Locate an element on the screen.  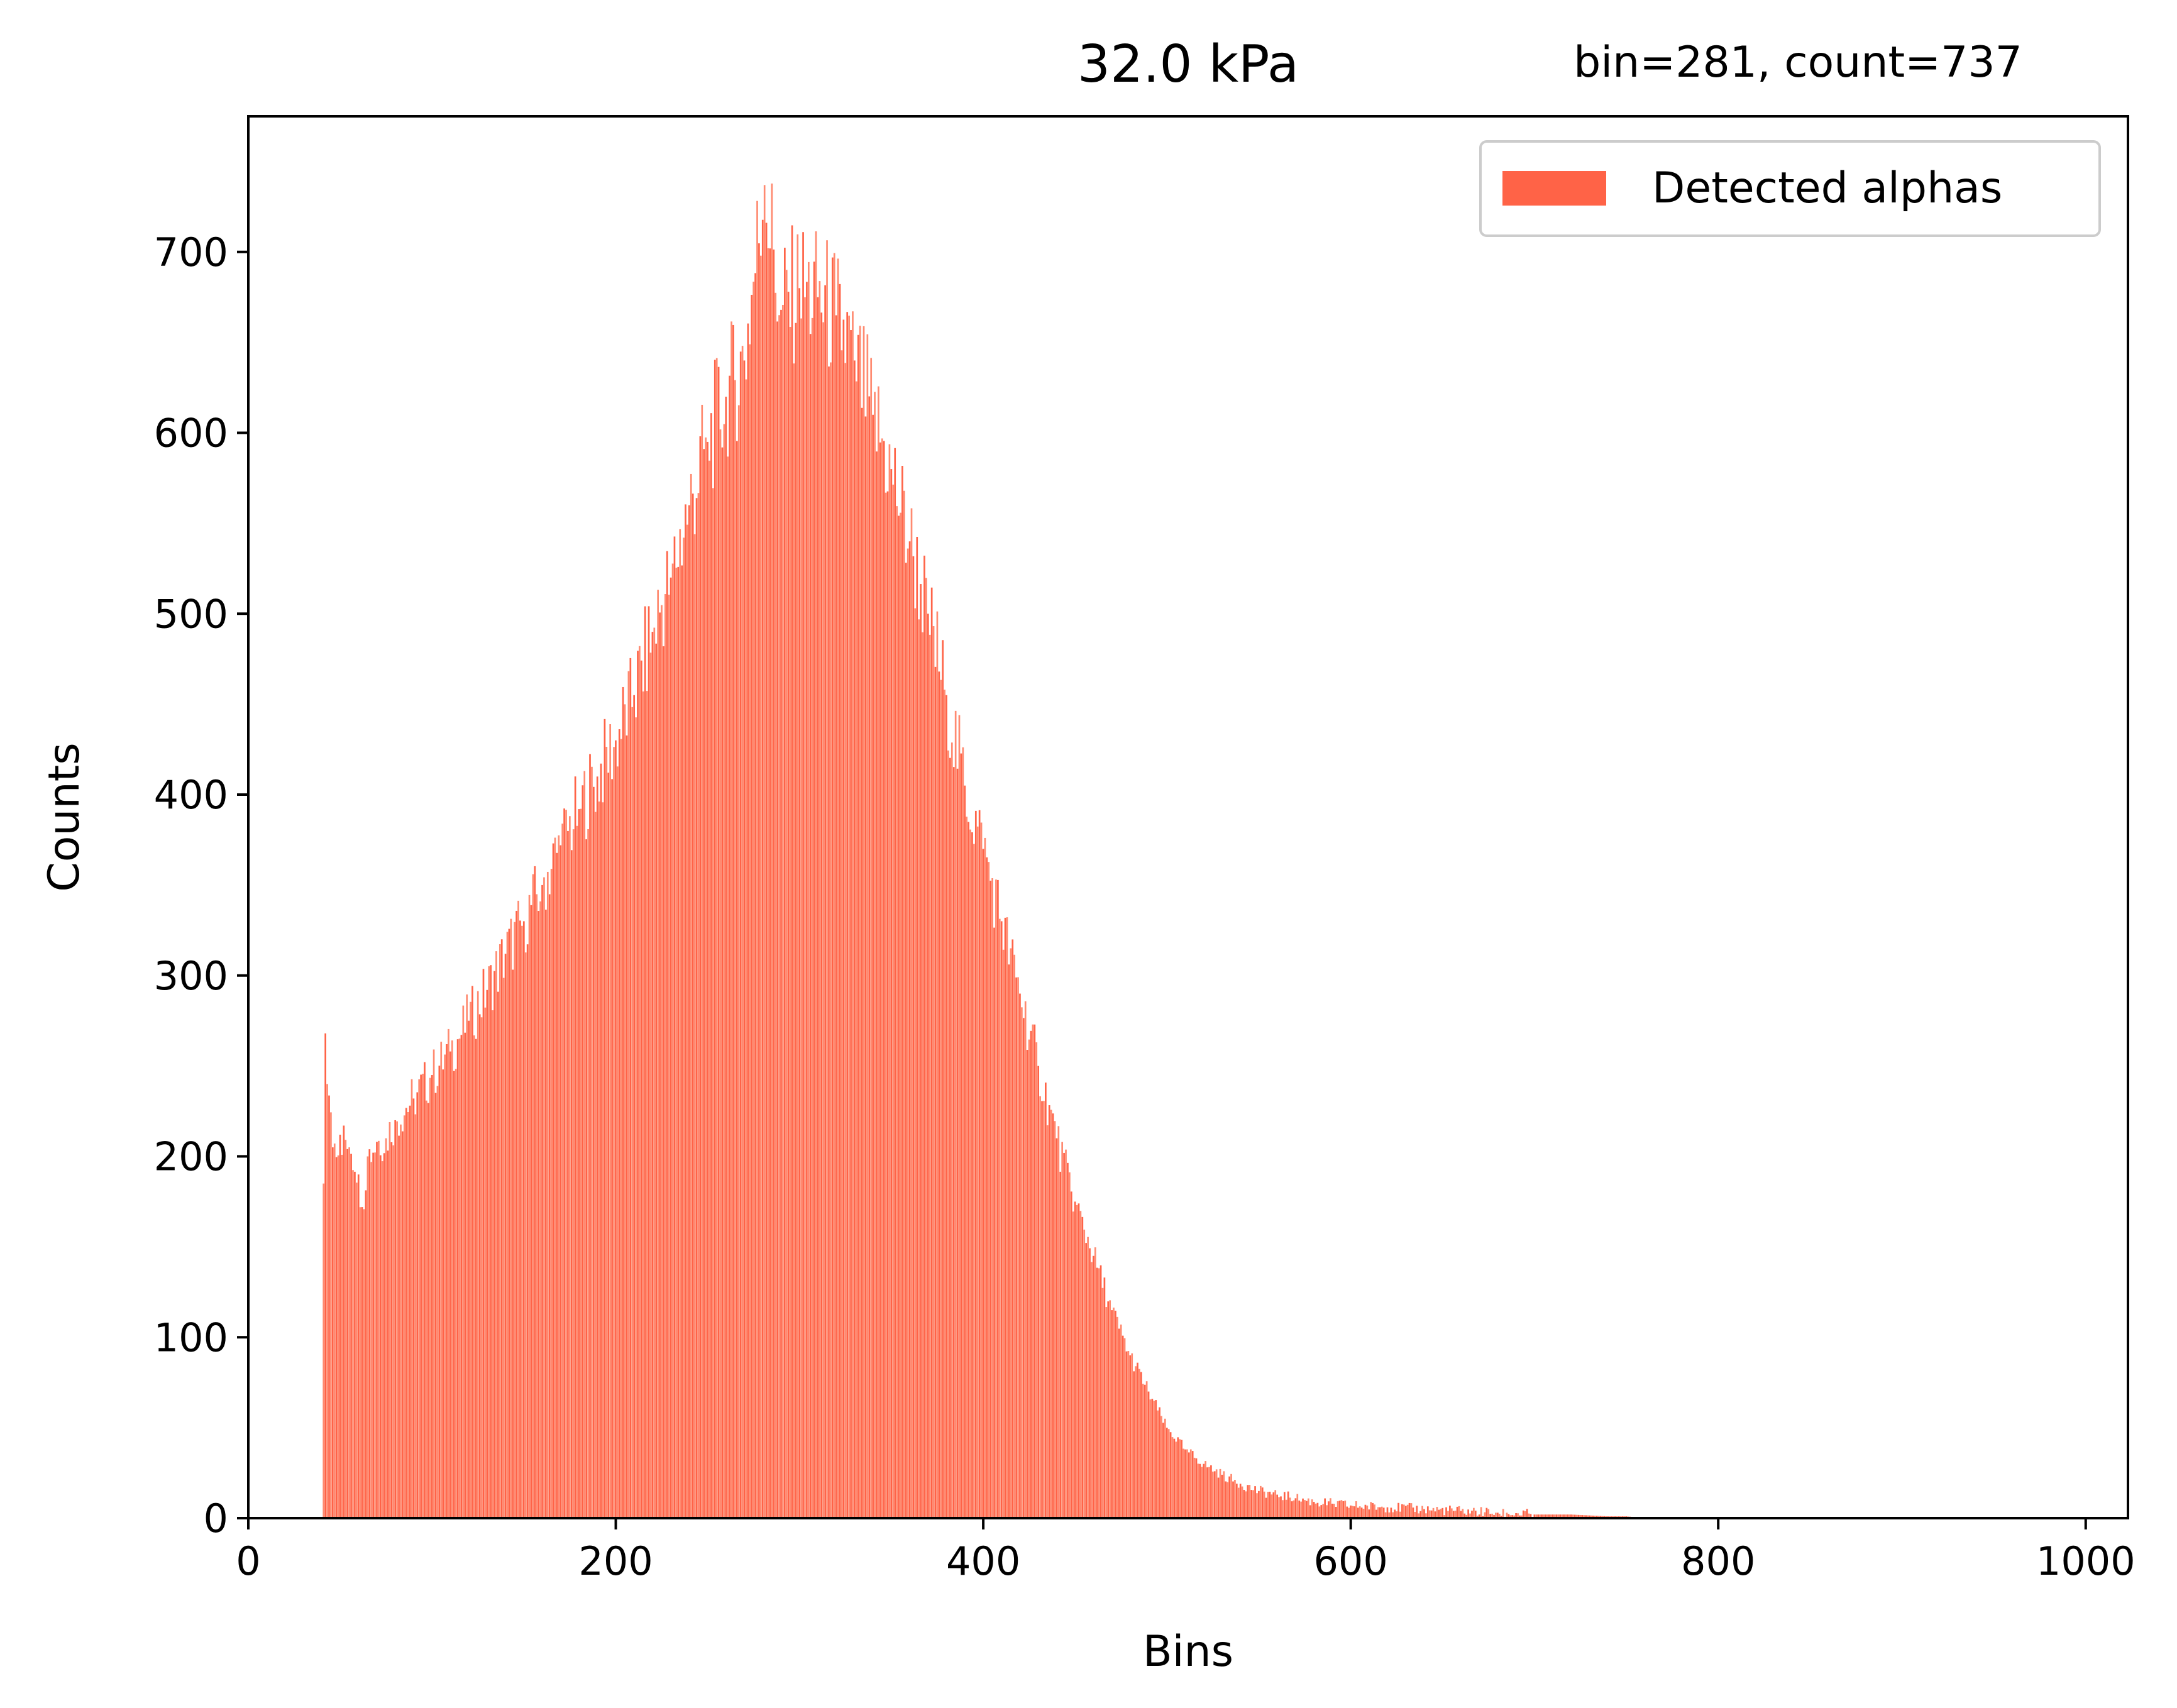
x-tick-label: 1000 is located at coordinates (2086, 1561).